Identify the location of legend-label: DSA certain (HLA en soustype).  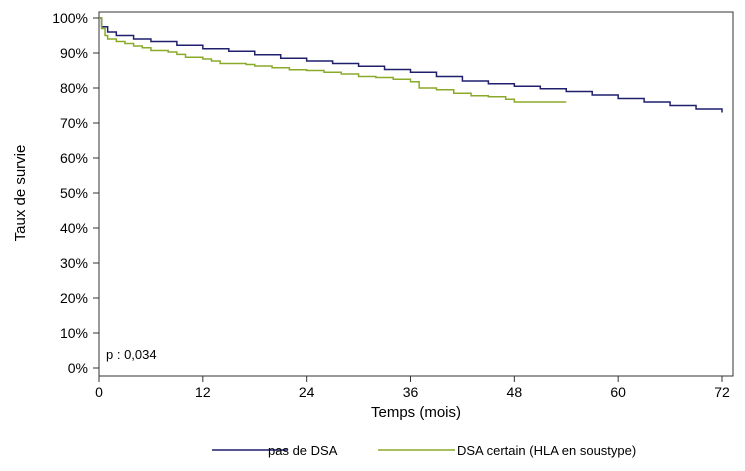
(546, 450).